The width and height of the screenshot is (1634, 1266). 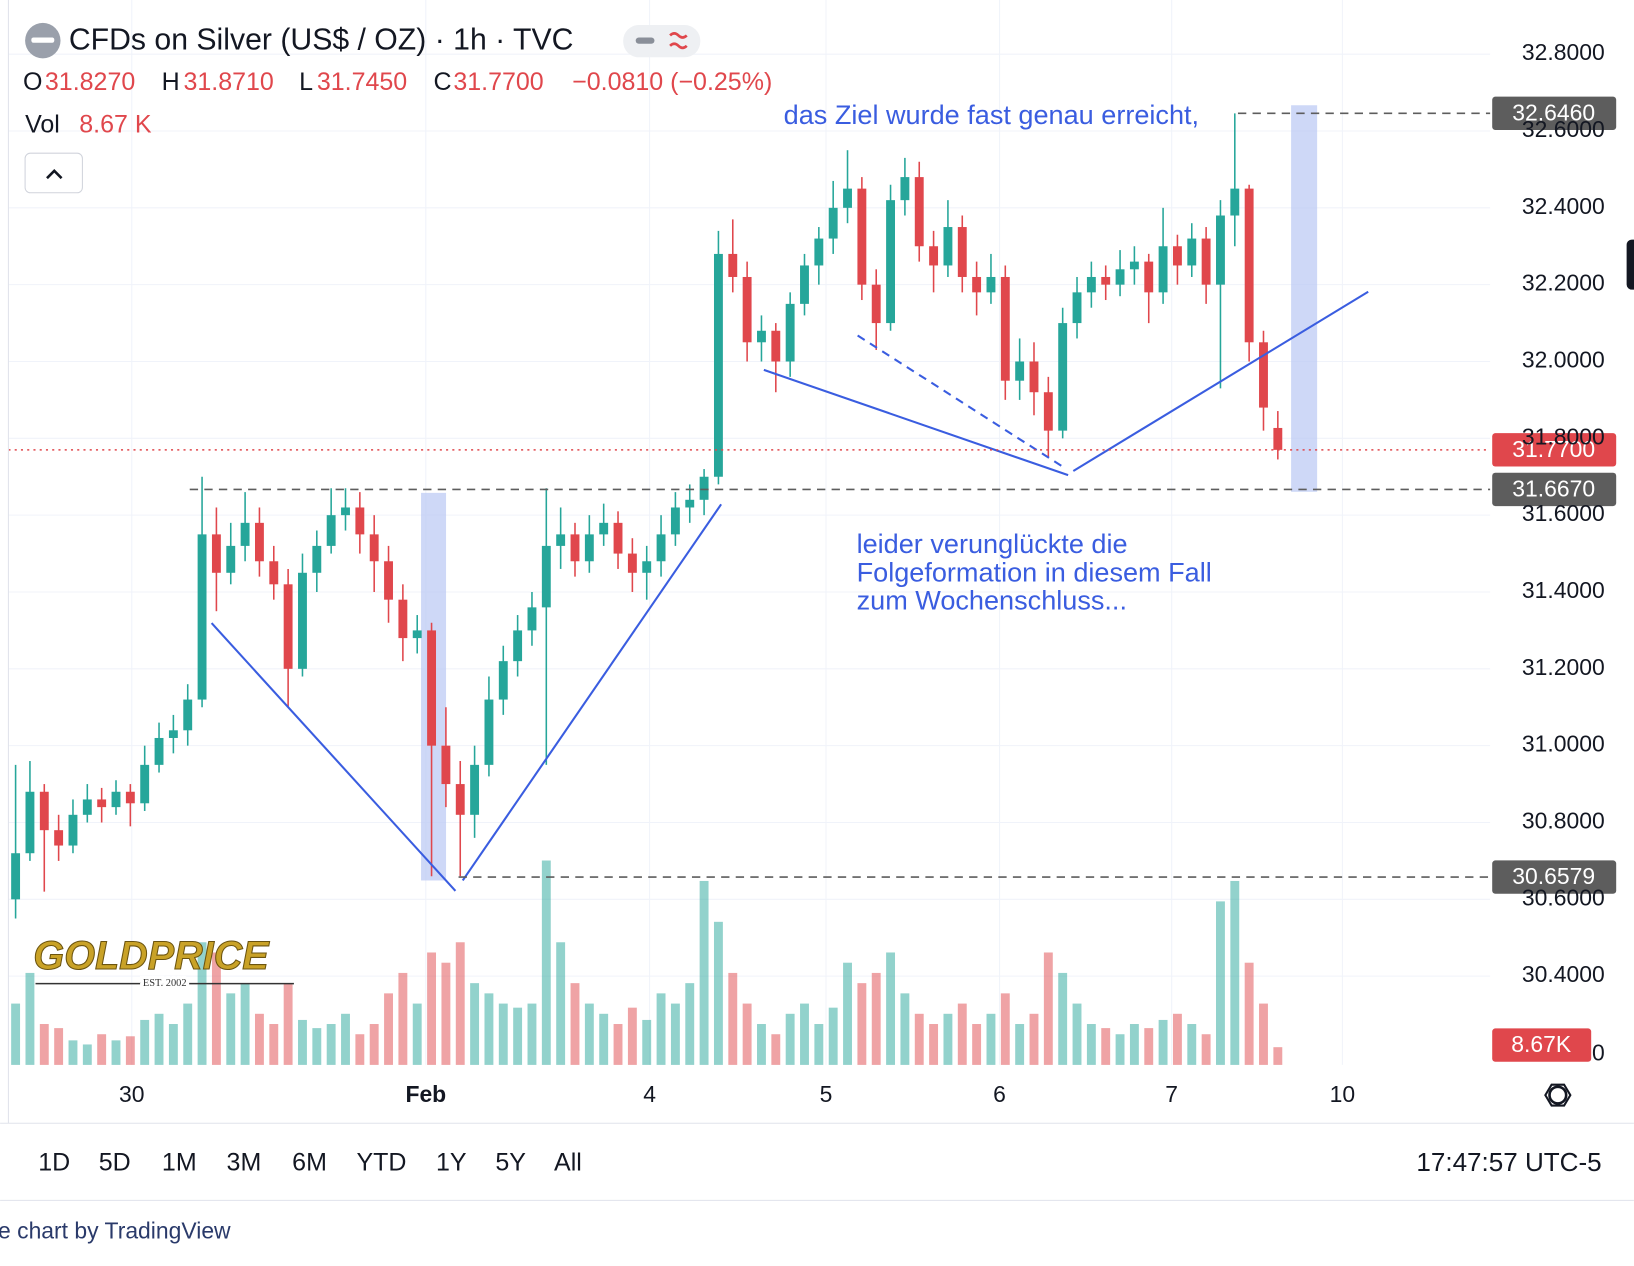 I want to click on pill-icon, so click(x=645, y=40).